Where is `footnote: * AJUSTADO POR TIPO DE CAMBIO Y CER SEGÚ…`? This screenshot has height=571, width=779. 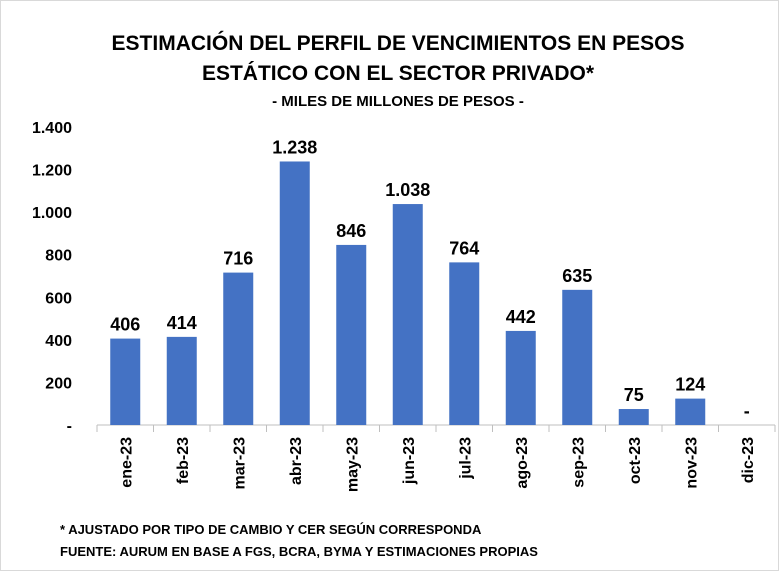 footnote: * AJUSTADO POR TIPO DE CAMBIO Y CER SEGÚ… is located at coordinates (271, 529).